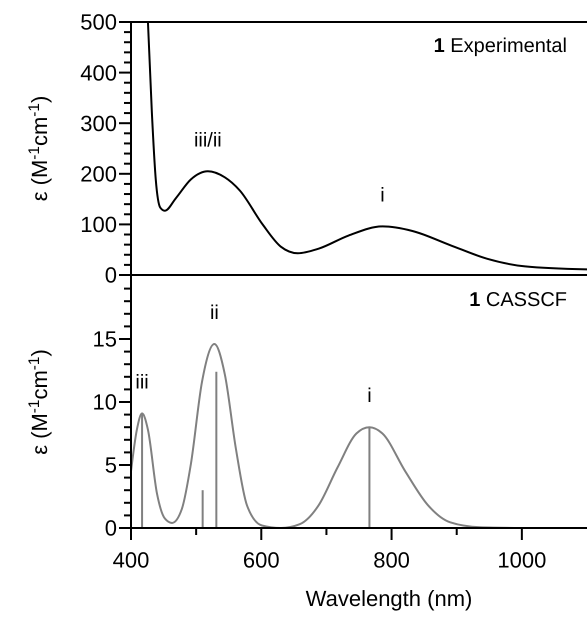 The image size is (587, 632). Describe the element at coordinates (208, 140) in the screenshot. I see `annotation: iii/ii` at that location.